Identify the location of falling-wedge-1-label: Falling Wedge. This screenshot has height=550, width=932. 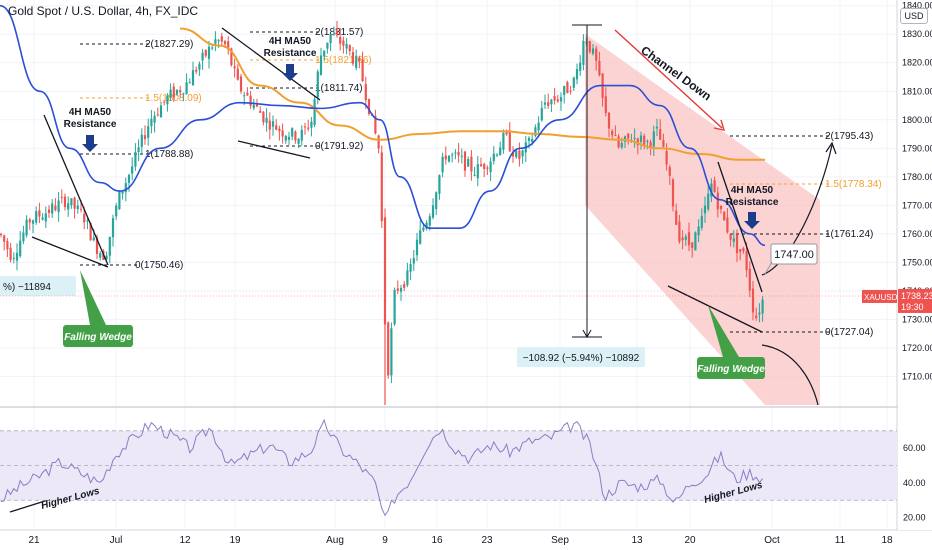
(98, 337).